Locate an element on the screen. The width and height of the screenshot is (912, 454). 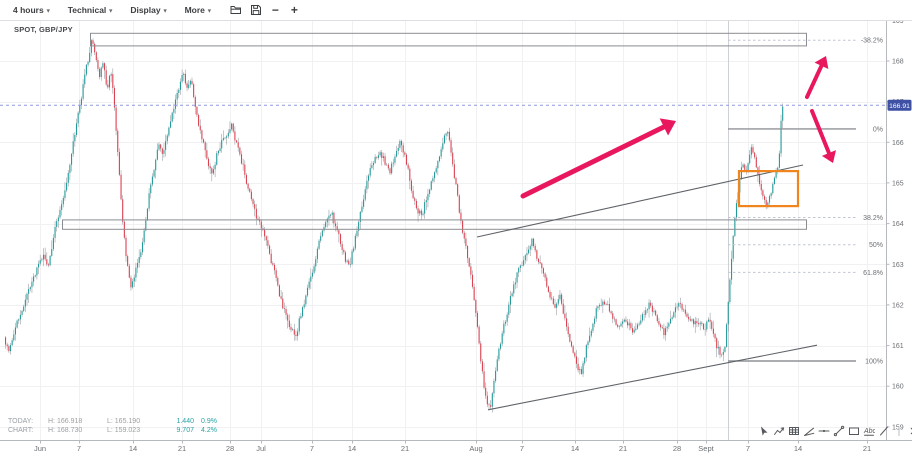
chart-high: H: 168.730 is located at coordinates (65, 430).